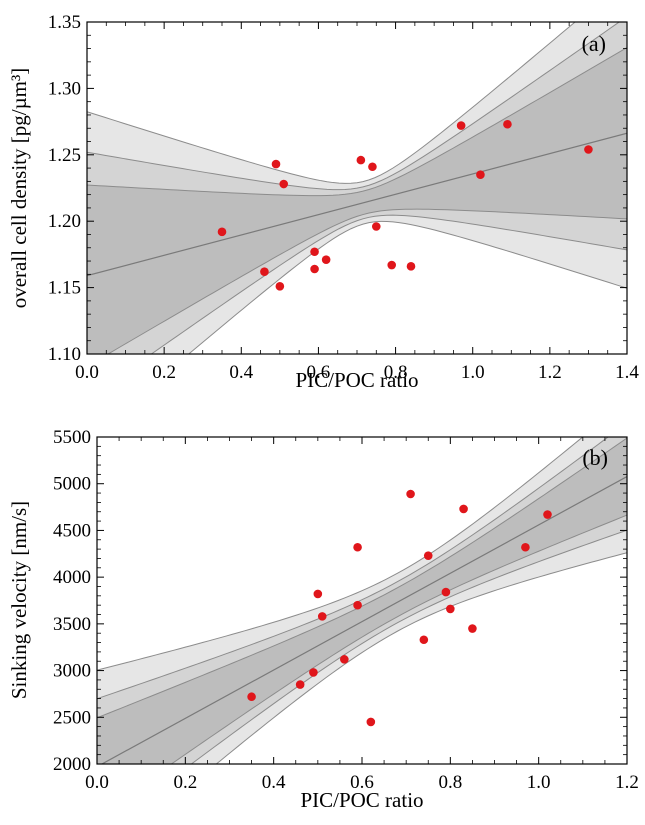  Describe the element at coordinates (72, 437) in the screenshot. I see `y-tick-label: 5500` at that location.